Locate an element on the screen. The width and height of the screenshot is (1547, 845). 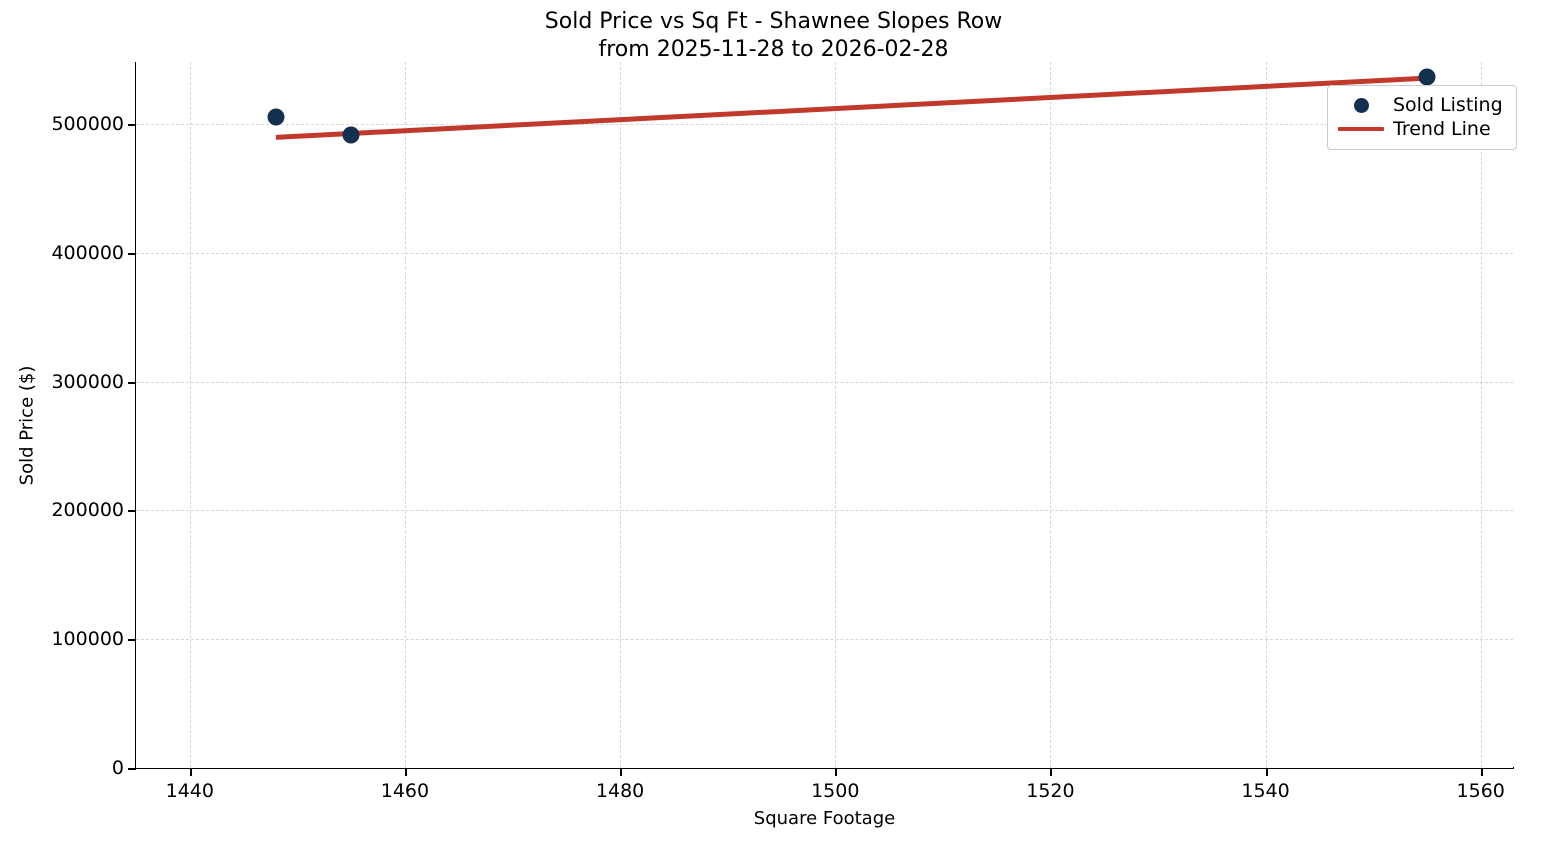
y-axis-tick-label: 200000 is located at coordinates (87, 510).